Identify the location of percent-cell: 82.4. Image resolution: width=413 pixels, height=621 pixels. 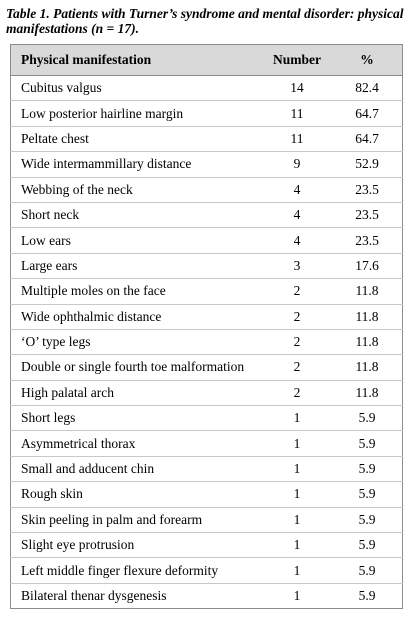
(367, 87).